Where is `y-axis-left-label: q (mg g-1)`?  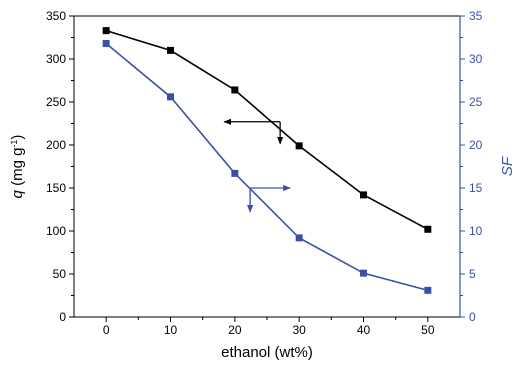 y-axis-left-label: q (mg g-1) is located at coordinates (17, 167).